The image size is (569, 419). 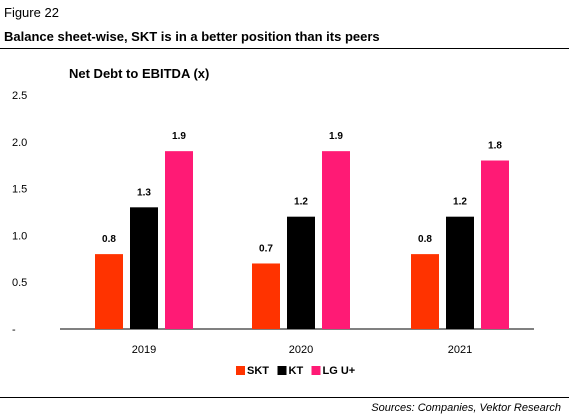 I want to click on bar-skt-2020, so click(x=266, y=296).